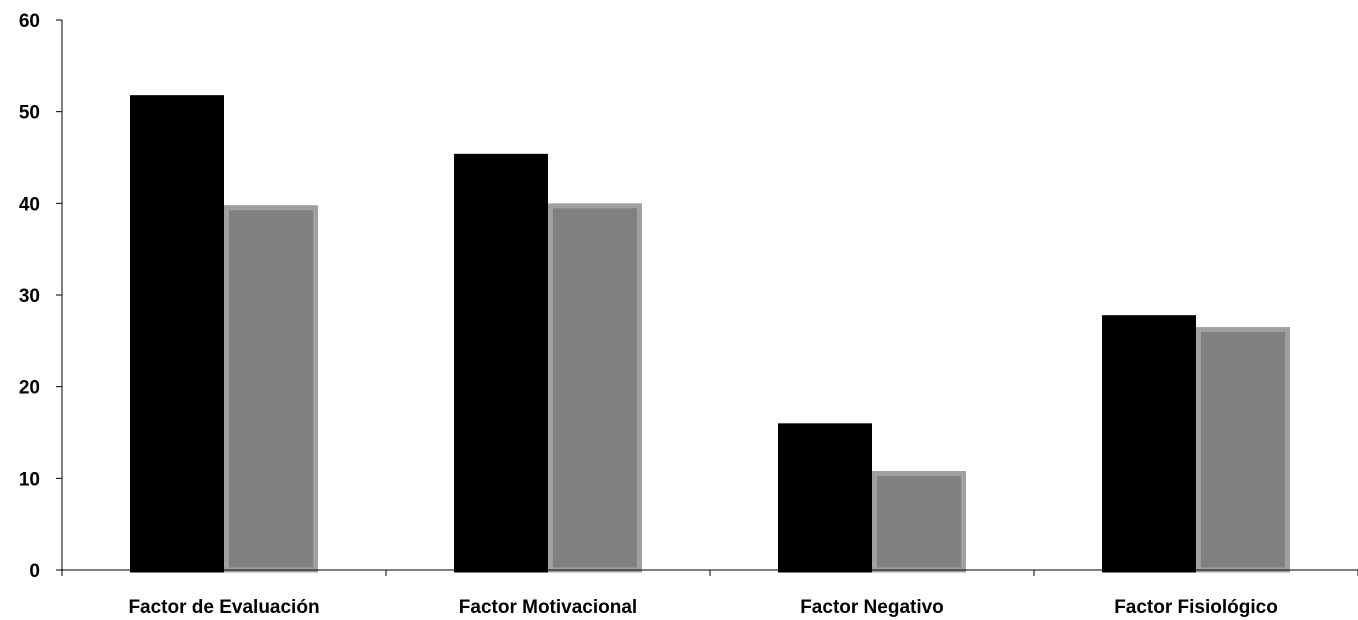 This screenshot has width=1358, height=620. Describe the element at coordinates (34, 571) in the screenshot. I see `y-tick-label: 0` at that location.